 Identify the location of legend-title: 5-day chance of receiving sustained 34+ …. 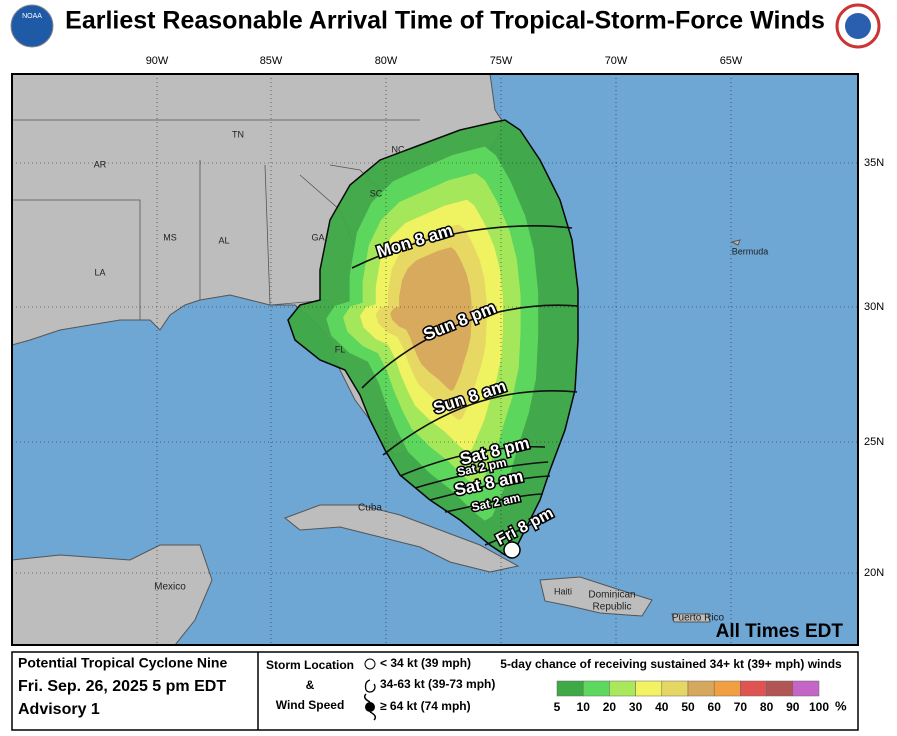
(671, 664).